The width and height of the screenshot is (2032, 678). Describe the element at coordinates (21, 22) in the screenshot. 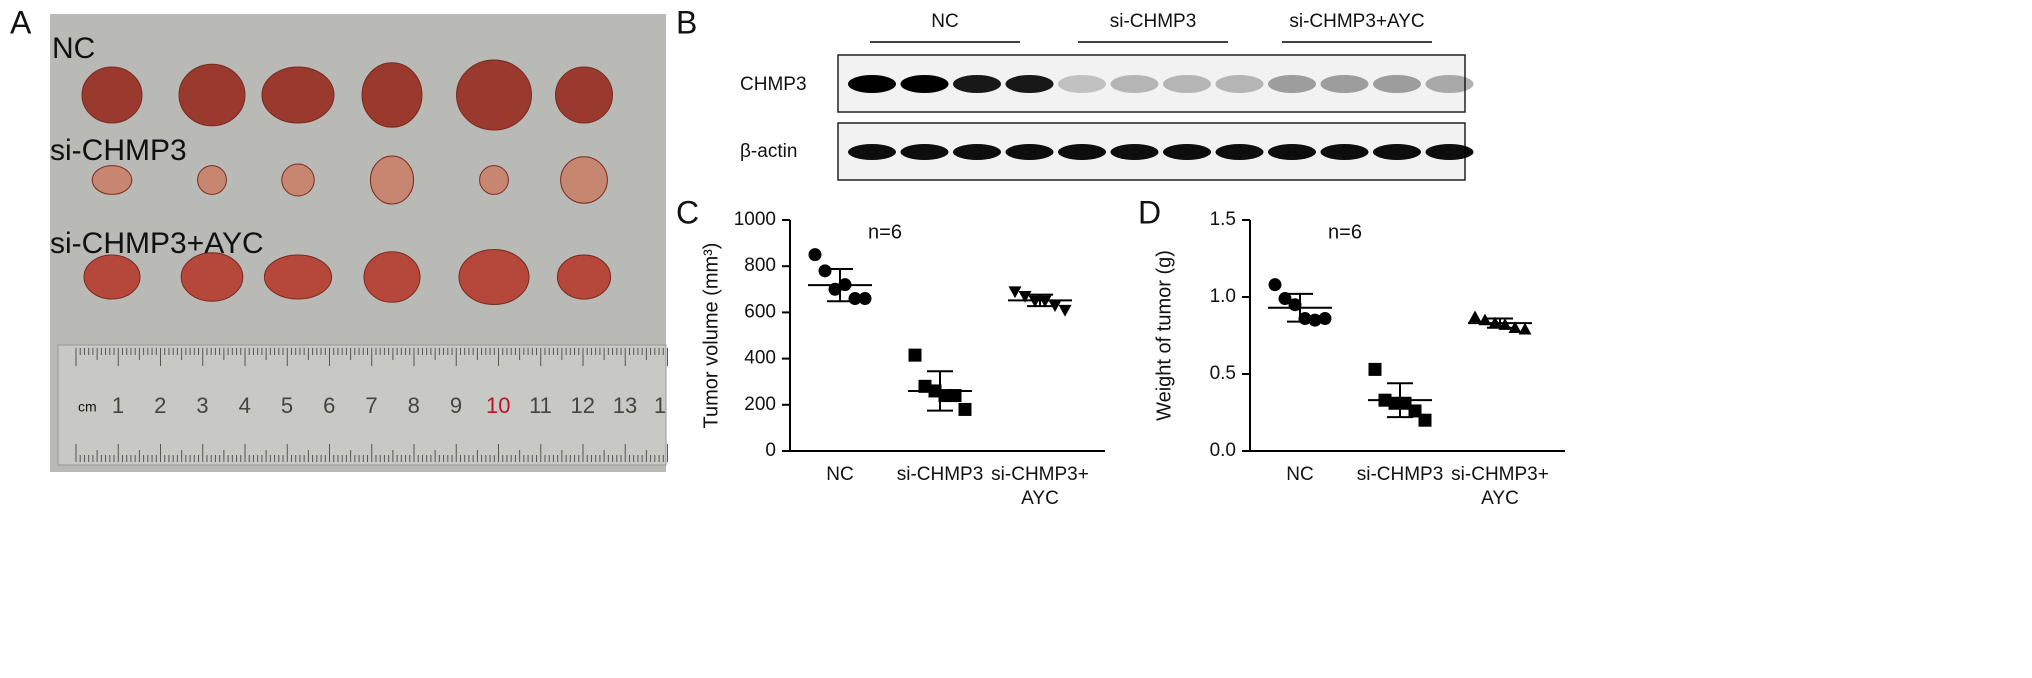

I see `panel-letter: A` at that location.